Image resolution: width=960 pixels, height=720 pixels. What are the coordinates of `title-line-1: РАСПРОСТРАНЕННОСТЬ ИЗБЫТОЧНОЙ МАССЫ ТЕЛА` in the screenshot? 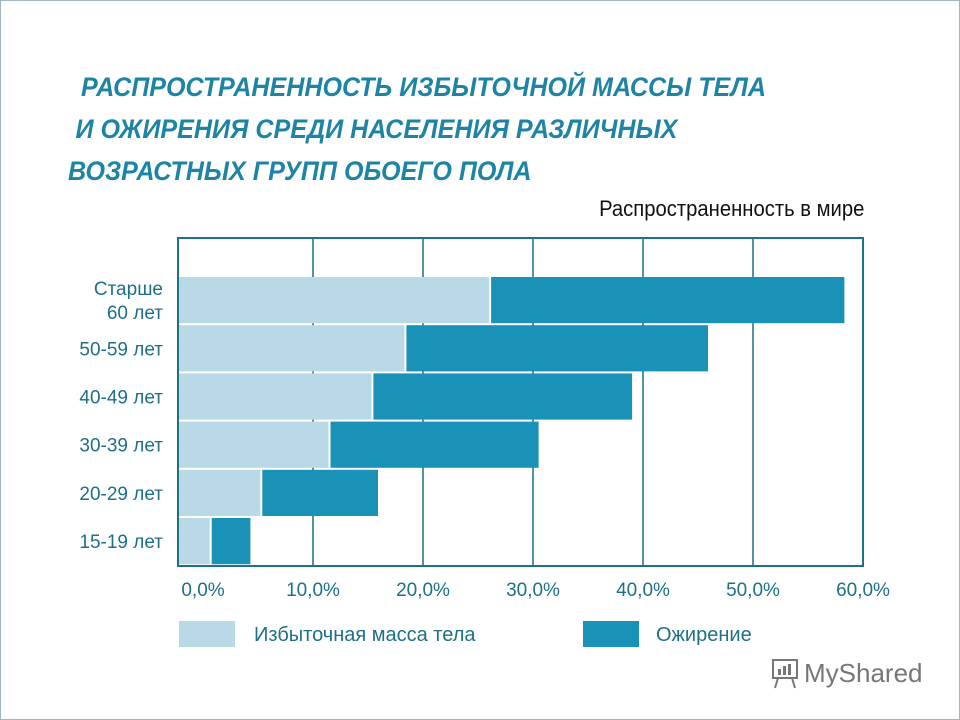 It's located at (423, 87).